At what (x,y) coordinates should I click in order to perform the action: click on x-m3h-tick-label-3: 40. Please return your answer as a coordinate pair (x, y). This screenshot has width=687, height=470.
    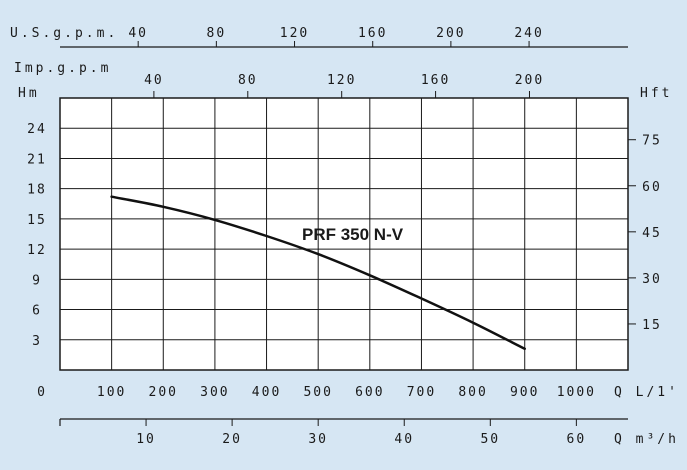
    Looking at the image, I should click on (404, 439).